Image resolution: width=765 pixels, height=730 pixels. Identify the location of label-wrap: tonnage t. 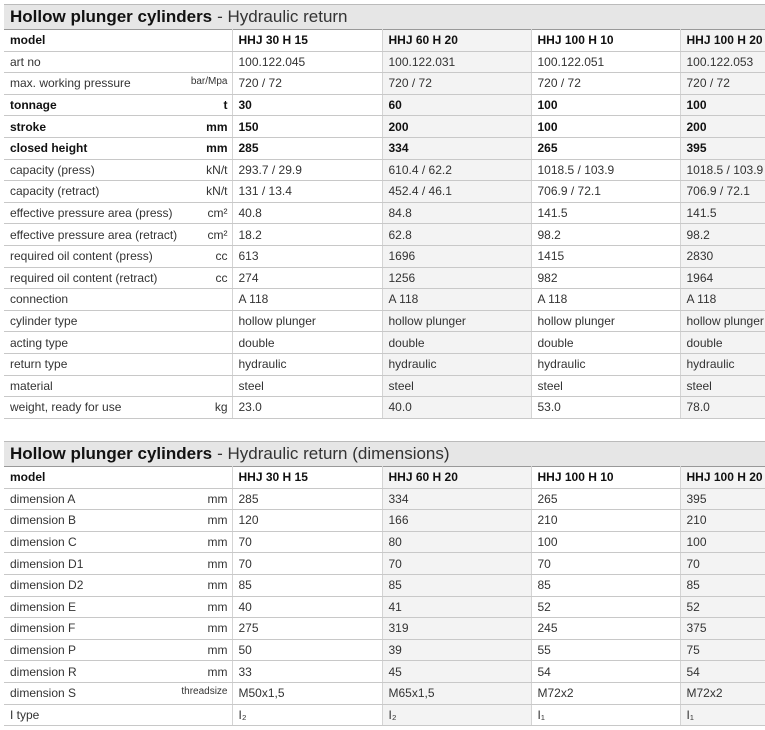
(119, 105).